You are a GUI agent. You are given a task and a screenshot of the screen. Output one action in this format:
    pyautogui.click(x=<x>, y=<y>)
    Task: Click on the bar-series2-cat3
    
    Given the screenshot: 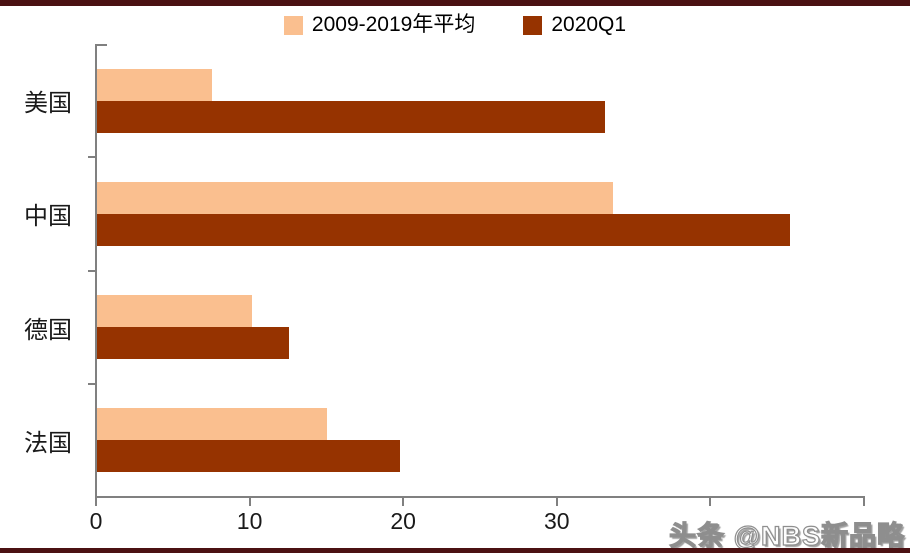 What is the action you would take?
    pyautogui.click(x=193, y=343)
    